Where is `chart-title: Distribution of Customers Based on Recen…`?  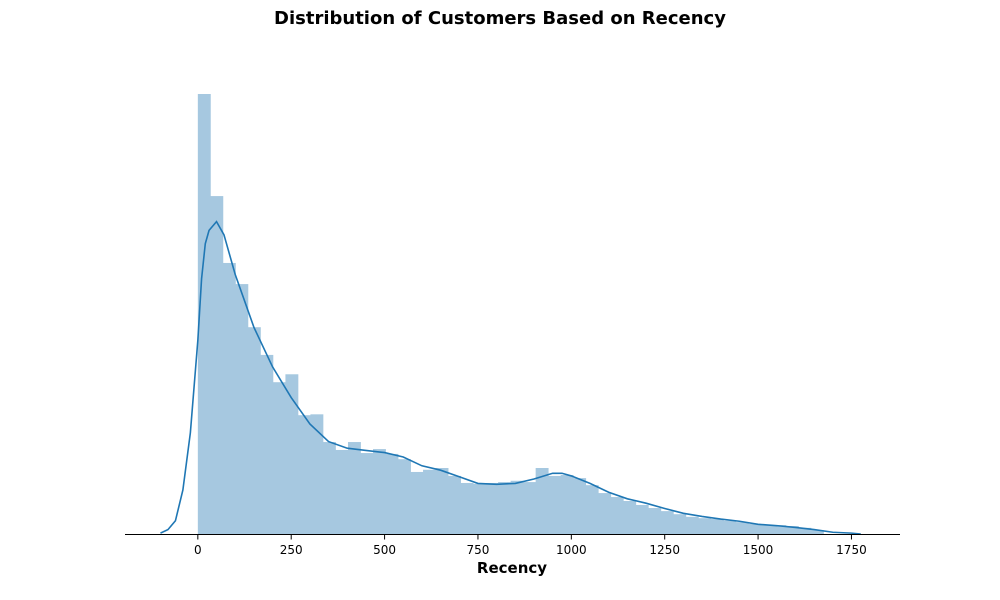 chart-title: Distribution of Customers Based on Recen… is located at coordinates (500, 18).